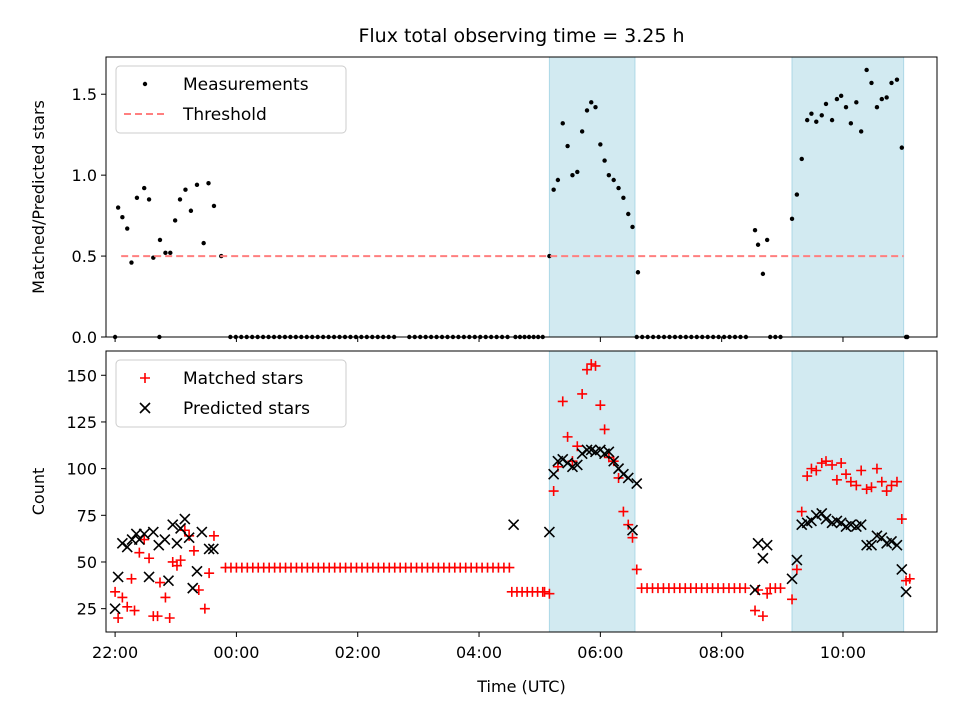 The height and width of the screenshot is (724, 960). What do you see at coordinates (87, 515) in the screenshot?
I see `y-tick-label: 75` at bounding box center [87, 515].